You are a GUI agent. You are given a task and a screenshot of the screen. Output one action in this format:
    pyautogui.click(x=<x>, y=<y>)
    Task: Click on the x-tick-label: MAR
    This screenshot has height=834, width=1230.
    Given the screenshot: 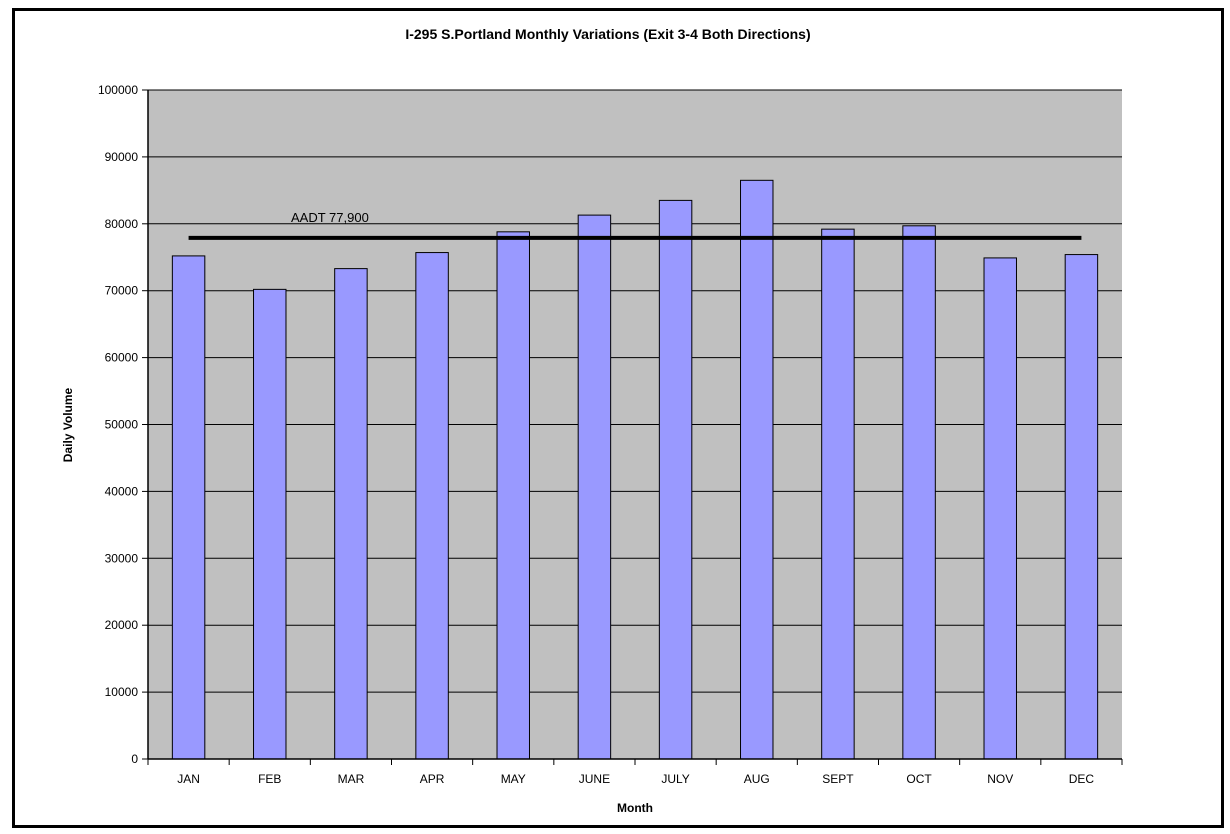 What is the action you would take?
    pyautogui.click(x=351, y=779)
    